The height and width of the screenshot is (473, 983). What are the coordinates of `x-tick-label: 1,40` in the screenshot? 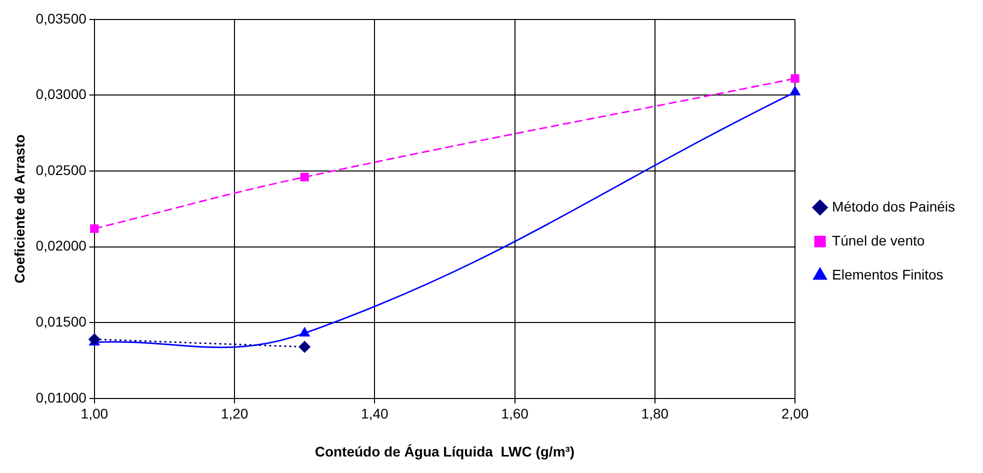 It's located at (374, 414).